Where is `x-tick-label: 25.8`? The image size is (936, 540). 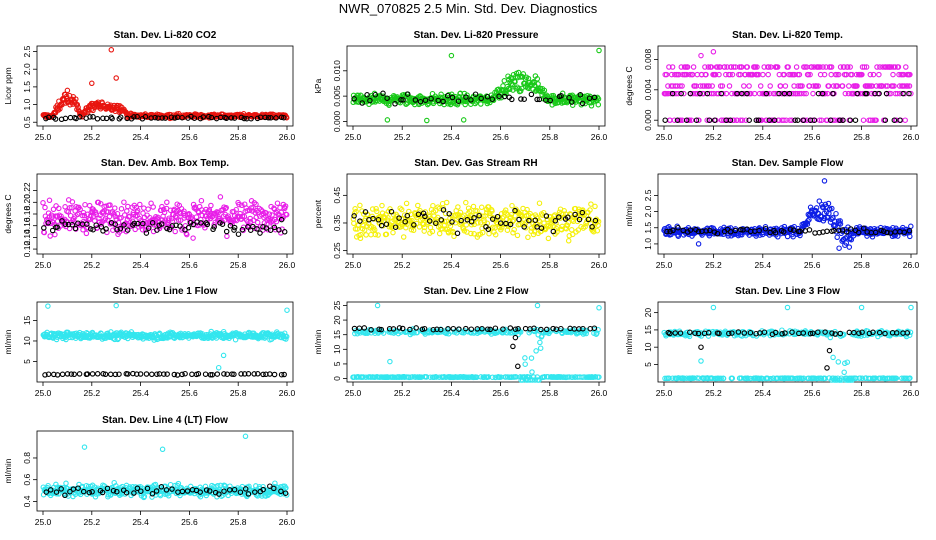 x-tick-label: 25.8 is located at coordinates (550, 393).